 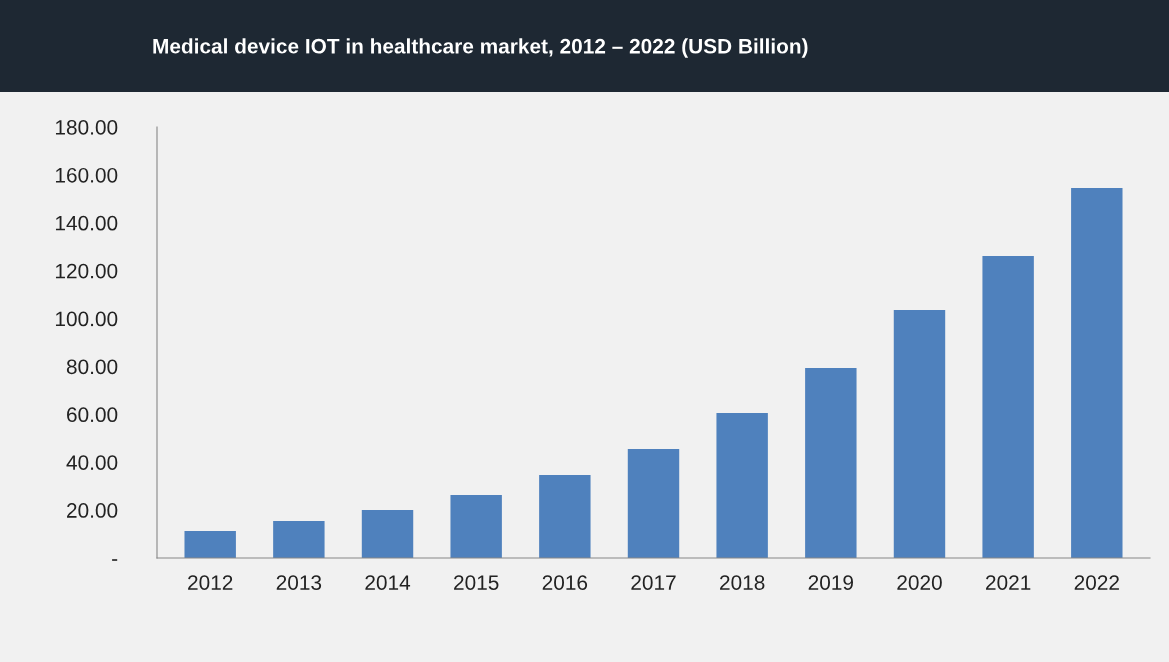 What do you see at coordinates (831, 582) in the screenshot?
I see `x-tick-label: 2019` at bounding box center [831, 582].